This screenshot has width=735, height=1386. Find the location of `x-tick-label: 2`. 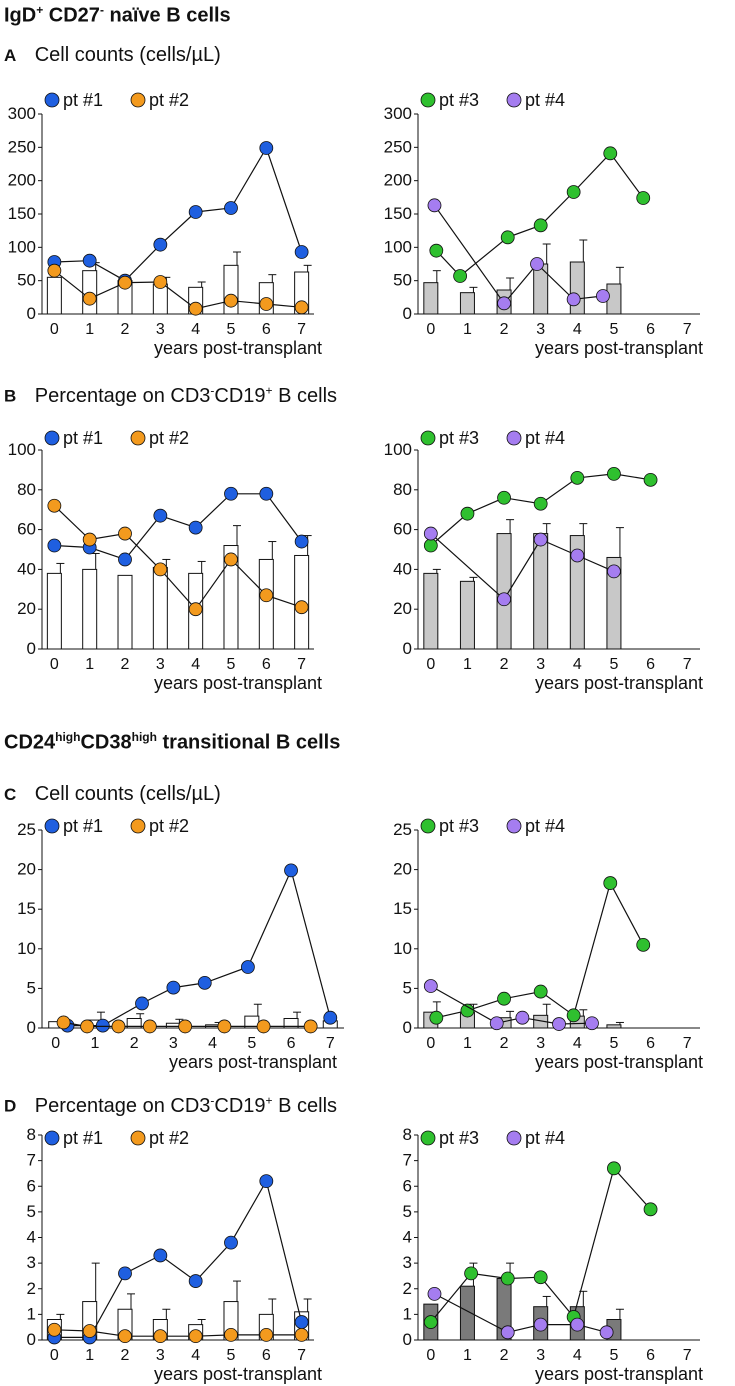

x-tick-label: 2 is located at coordinates (504, 1043).